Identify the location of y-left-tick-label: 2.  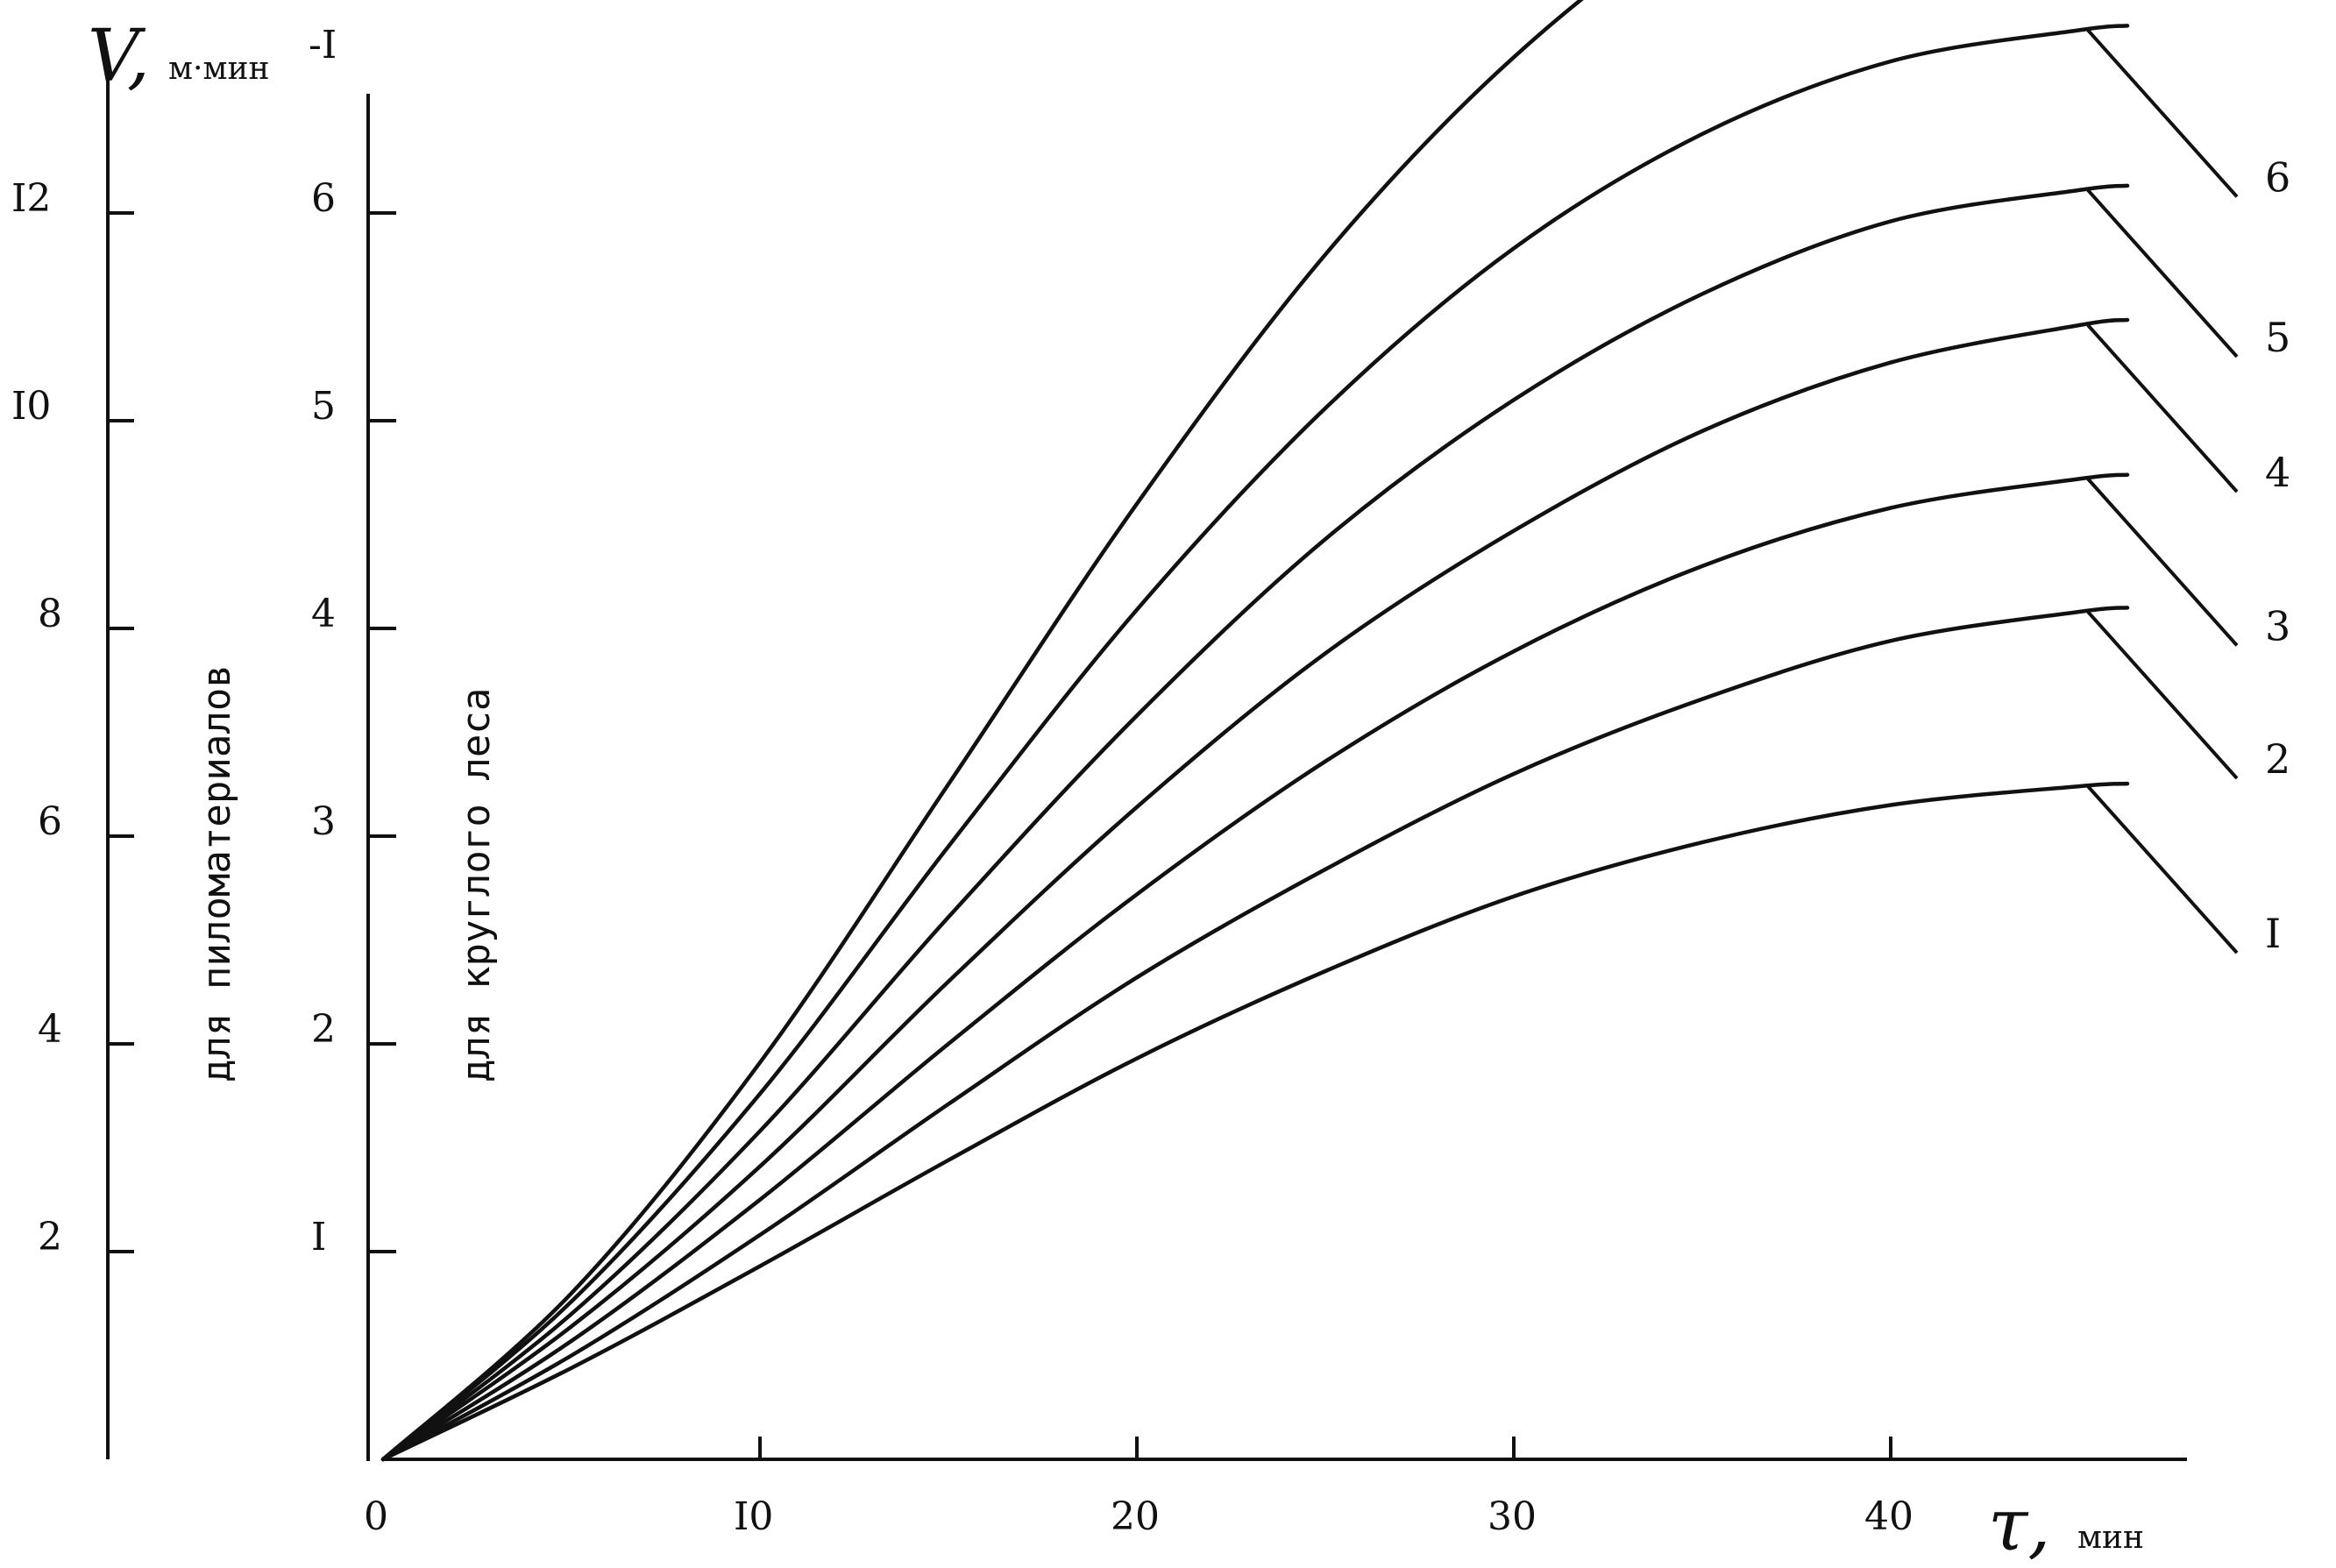
(50, 1237).